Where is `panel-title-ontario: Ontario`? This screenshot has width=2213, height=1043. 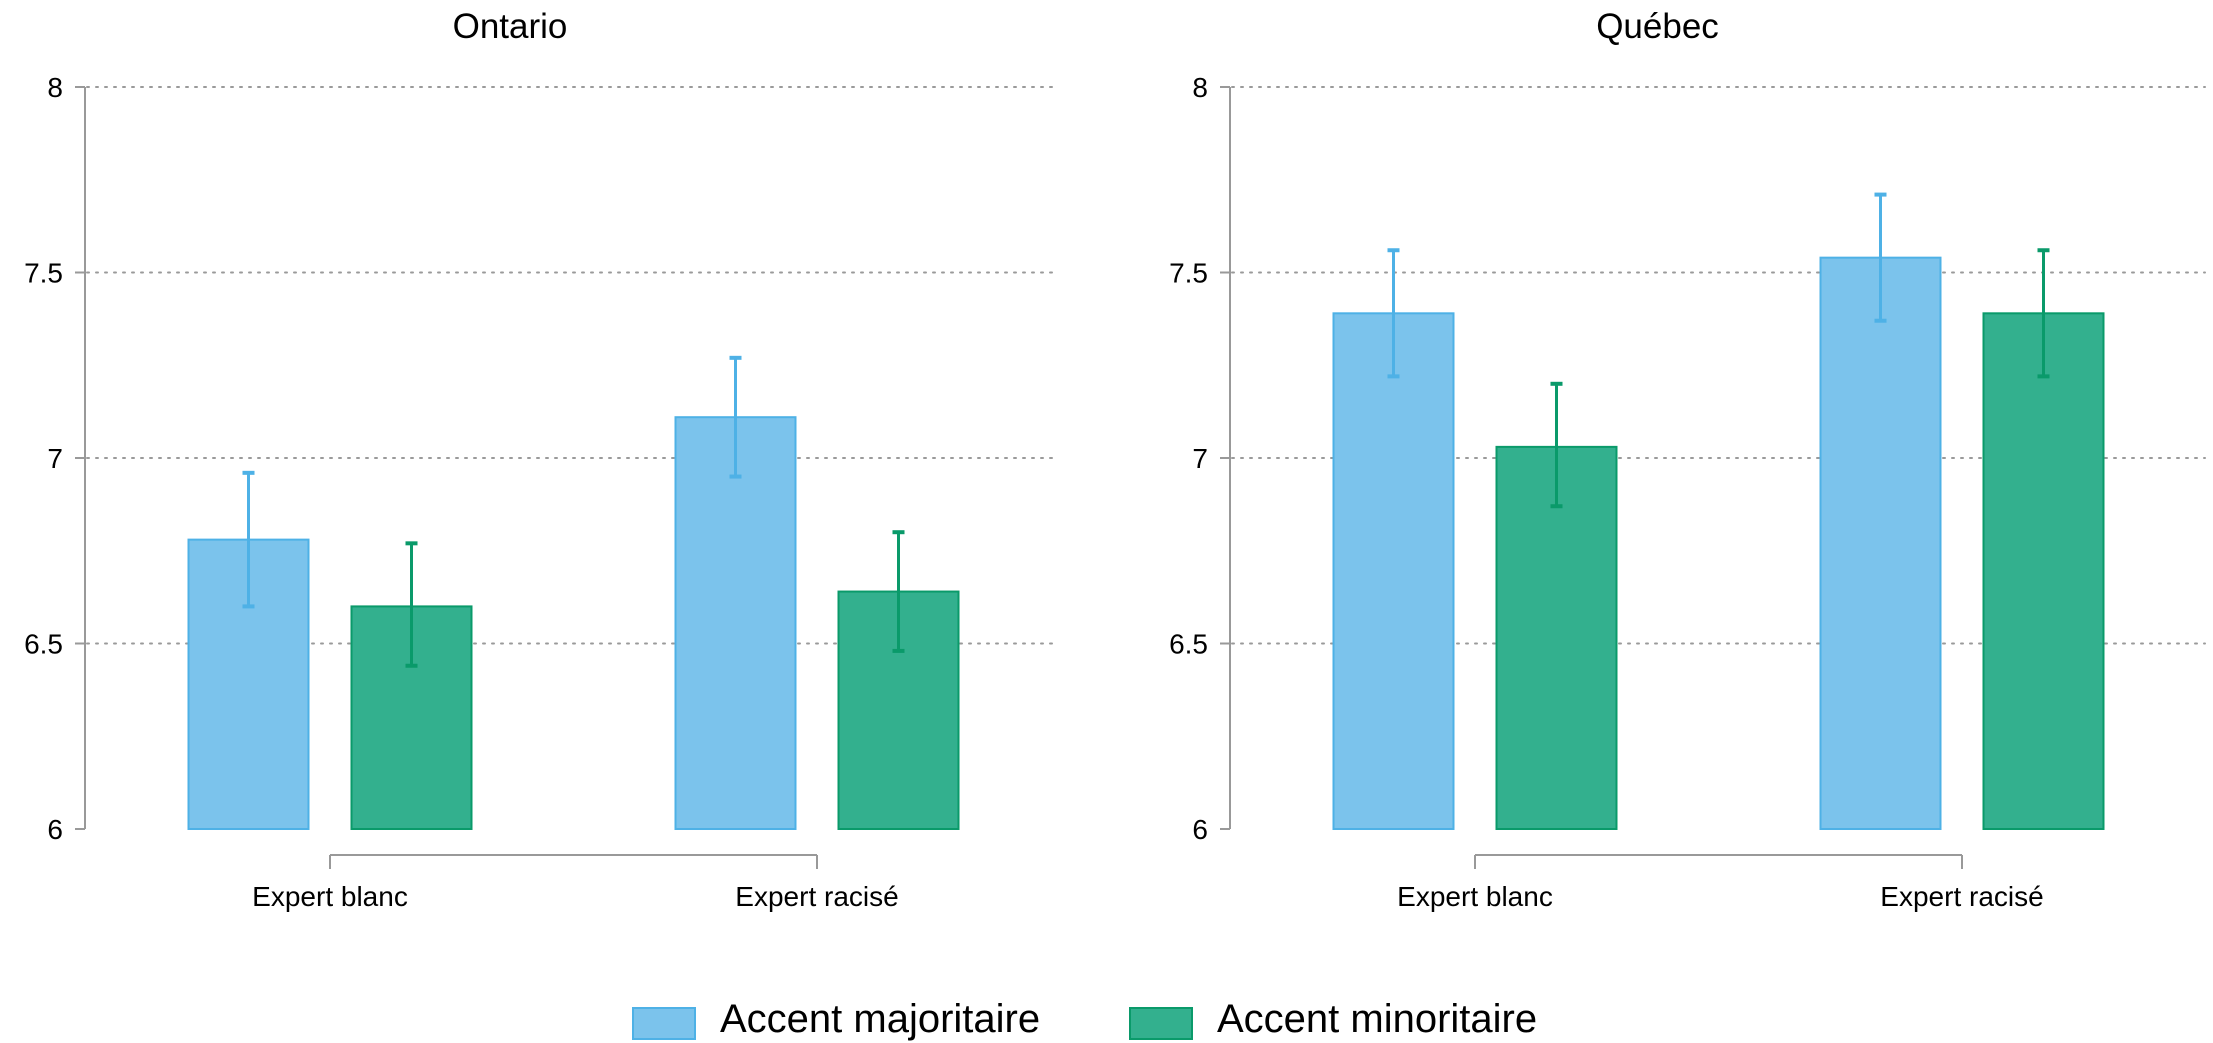 panel-title-ontario: Ontario is located at coordinates (510, 26).